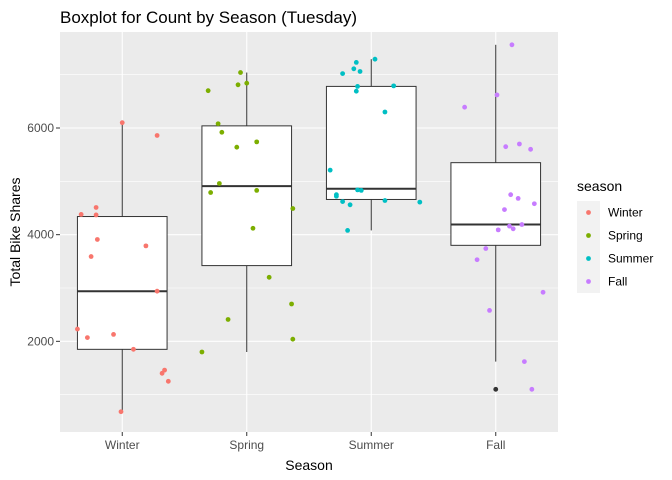 Image resolution: width=672 pixels, height=480 pixels. Describe the element at coordinates (588, 281) in the screenshot. I see `legend-key-fall` at that location.